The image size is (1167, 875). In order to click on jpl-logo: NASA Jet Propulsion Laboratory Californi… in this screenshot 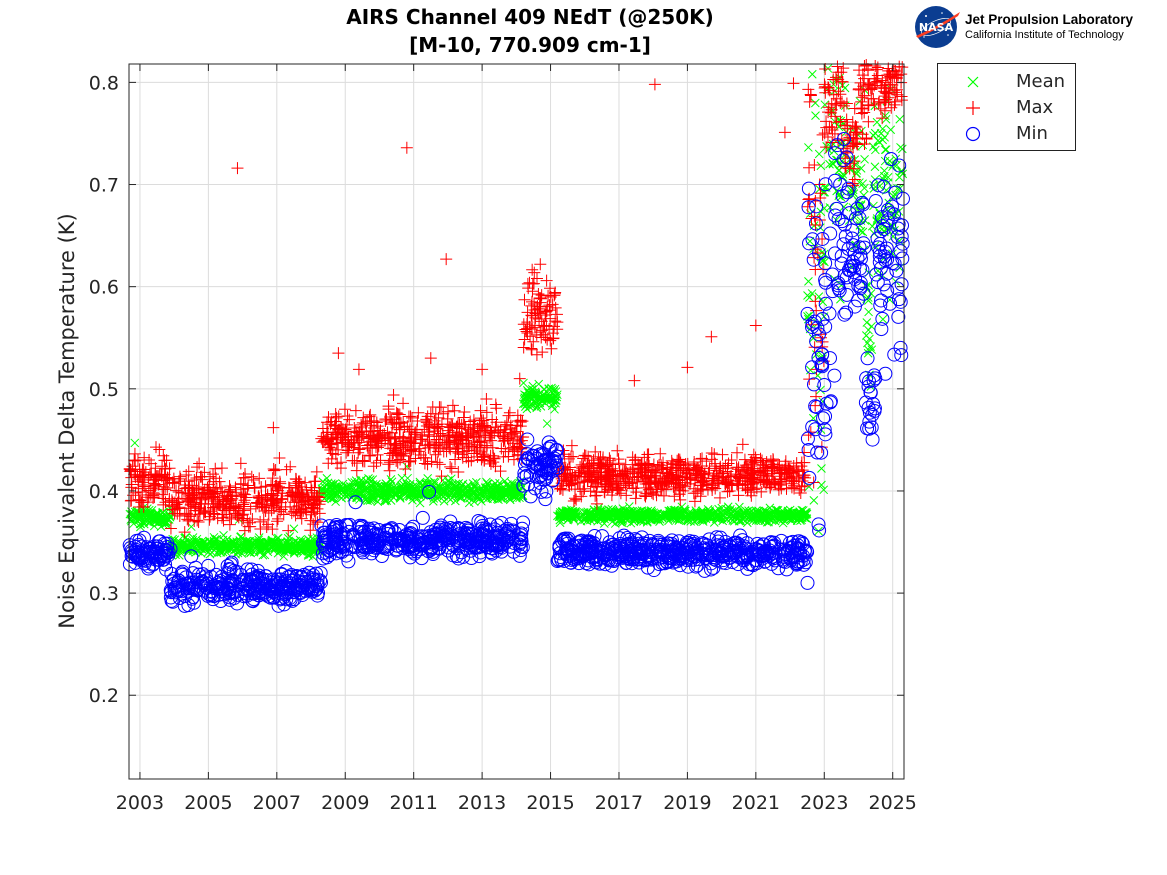, I will do `click(1037, 27)`.